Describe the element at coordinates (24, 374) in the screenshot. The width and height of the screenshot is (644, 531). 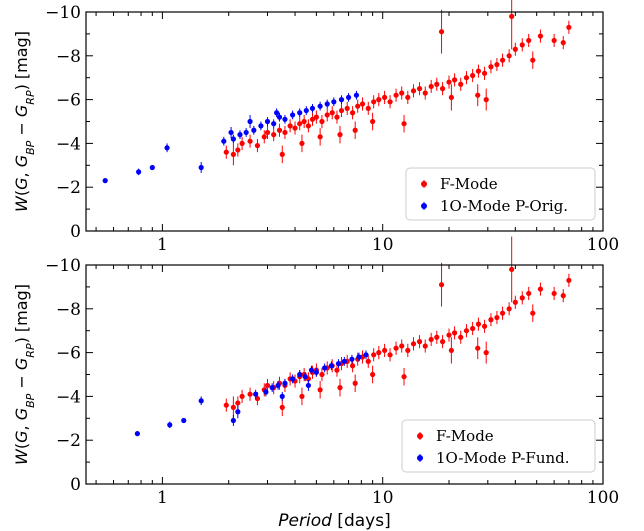
I see `y-axis-label: W(G, GBP − GRP) [mag]` at that location.